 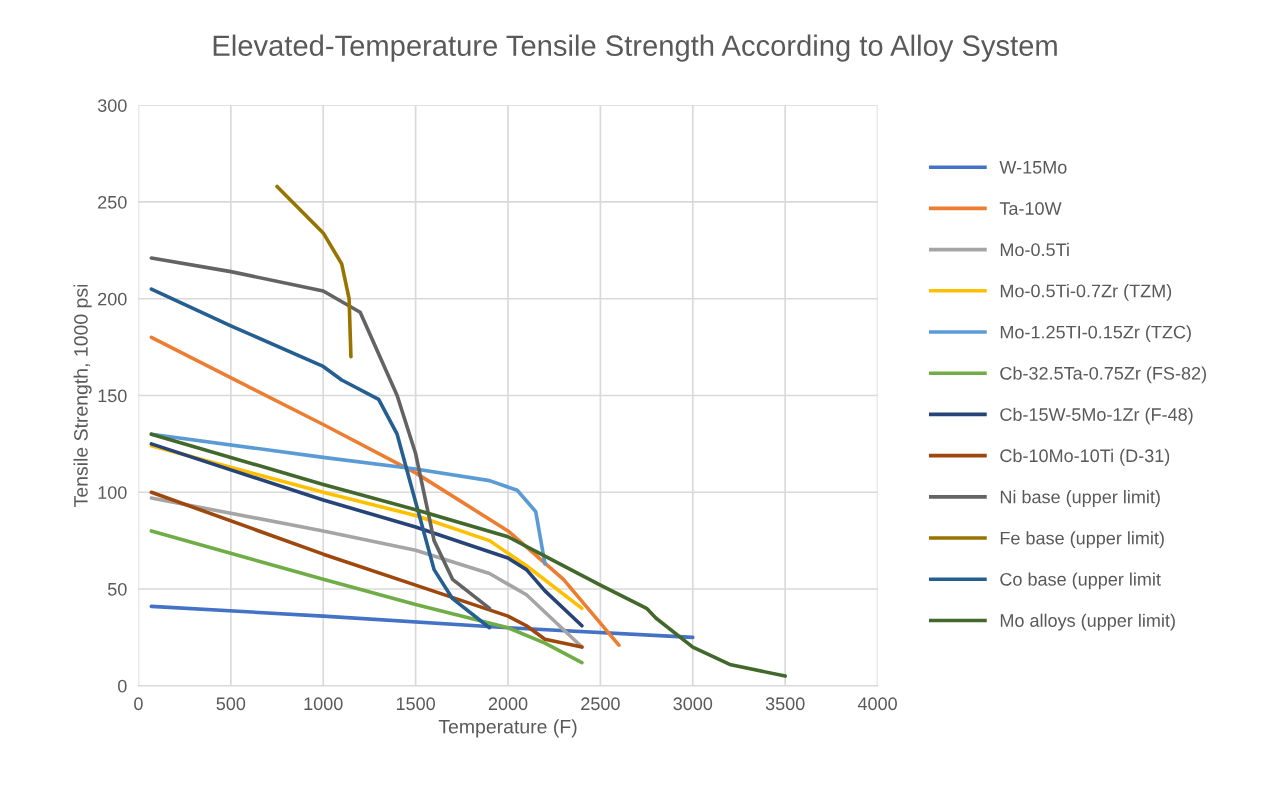 What do you see at coordinates (1086, 292) in the screenshot?
I see `legend-label: Mo-0.5Ti-0.7Zr (TZM)` at bounding box center [1086, 292].